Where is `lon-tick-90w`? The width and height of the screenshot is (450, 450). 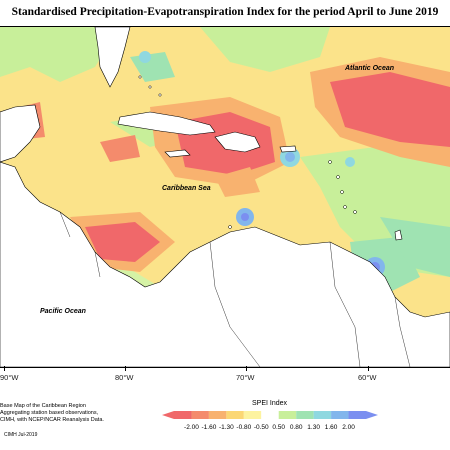
lon-tick-90w is located at coordinates (4, 368).